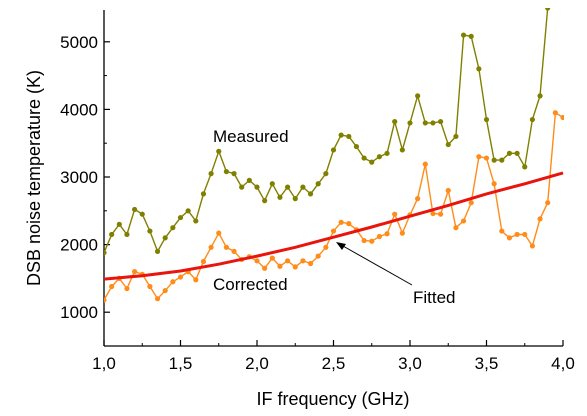  I want to click on x-tick-label: 3,0, so click(410, 363).